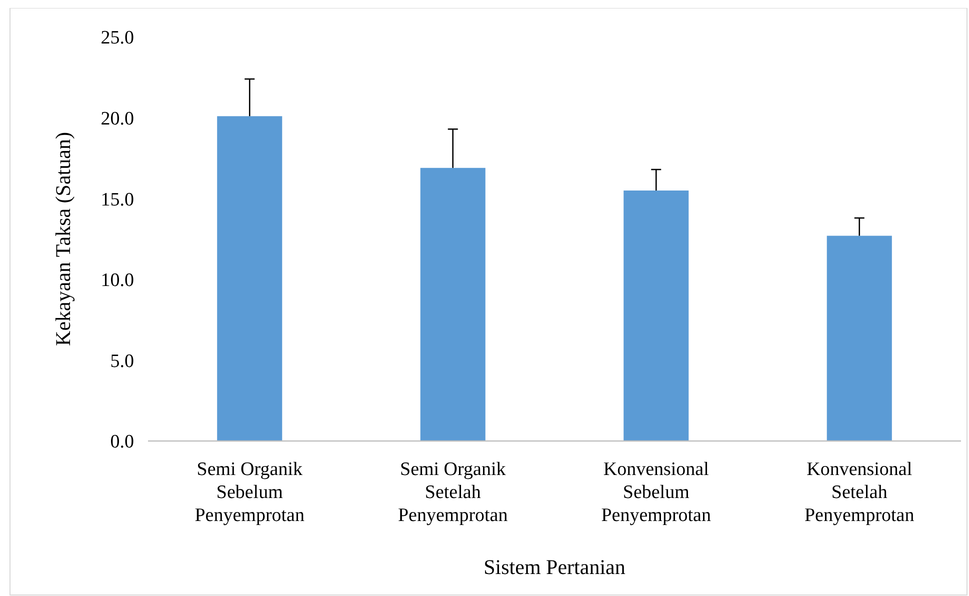 Image resolution: width=969 pixels, height=596 pixels. I want to click on y-tick-label: 25.0, so click(117, 38).